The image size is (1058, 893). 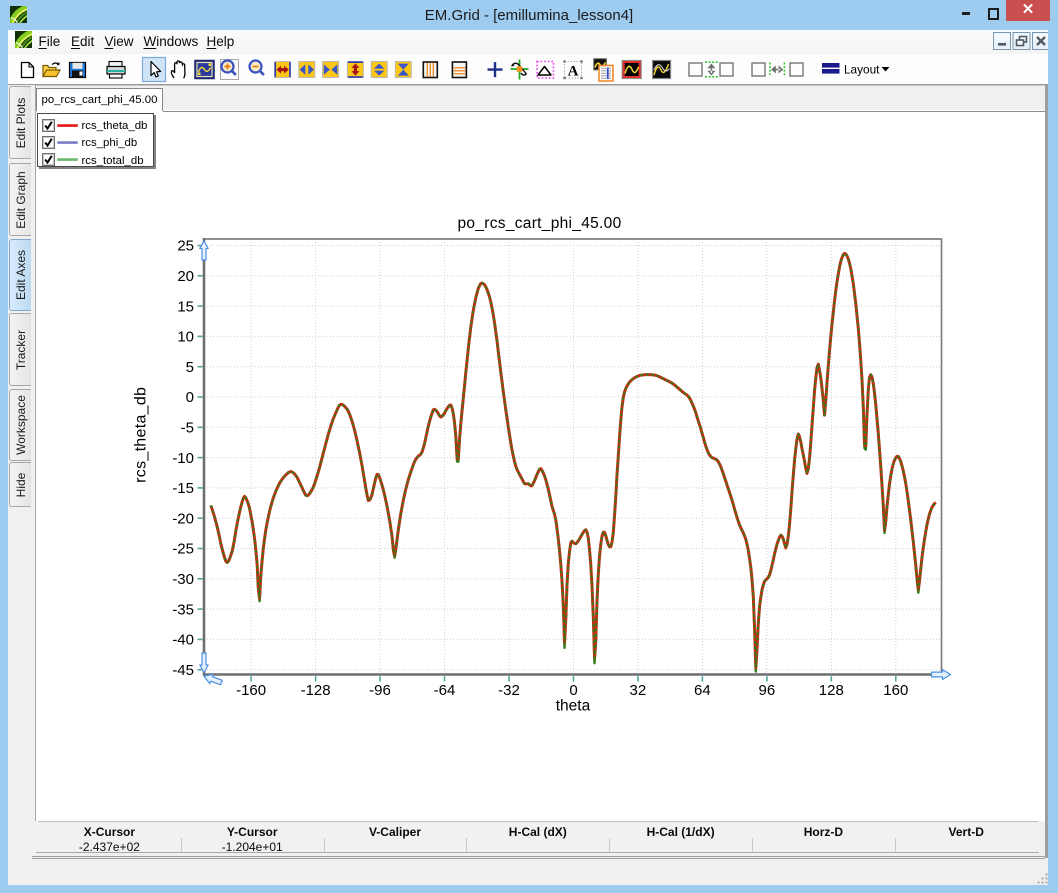 I want to click on svg-text: theta, so click(x=573, y=706).